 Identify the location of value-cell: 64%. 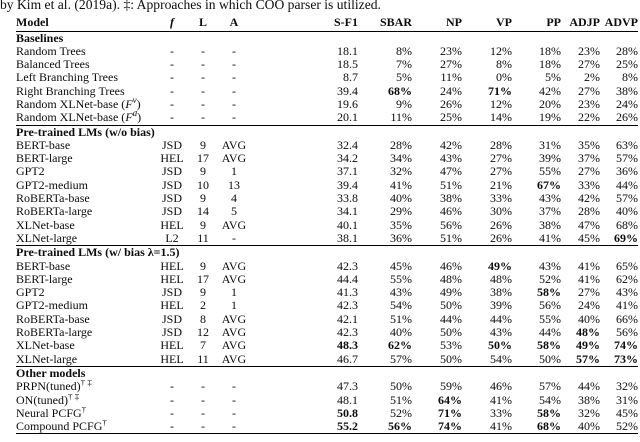
(450, 400).